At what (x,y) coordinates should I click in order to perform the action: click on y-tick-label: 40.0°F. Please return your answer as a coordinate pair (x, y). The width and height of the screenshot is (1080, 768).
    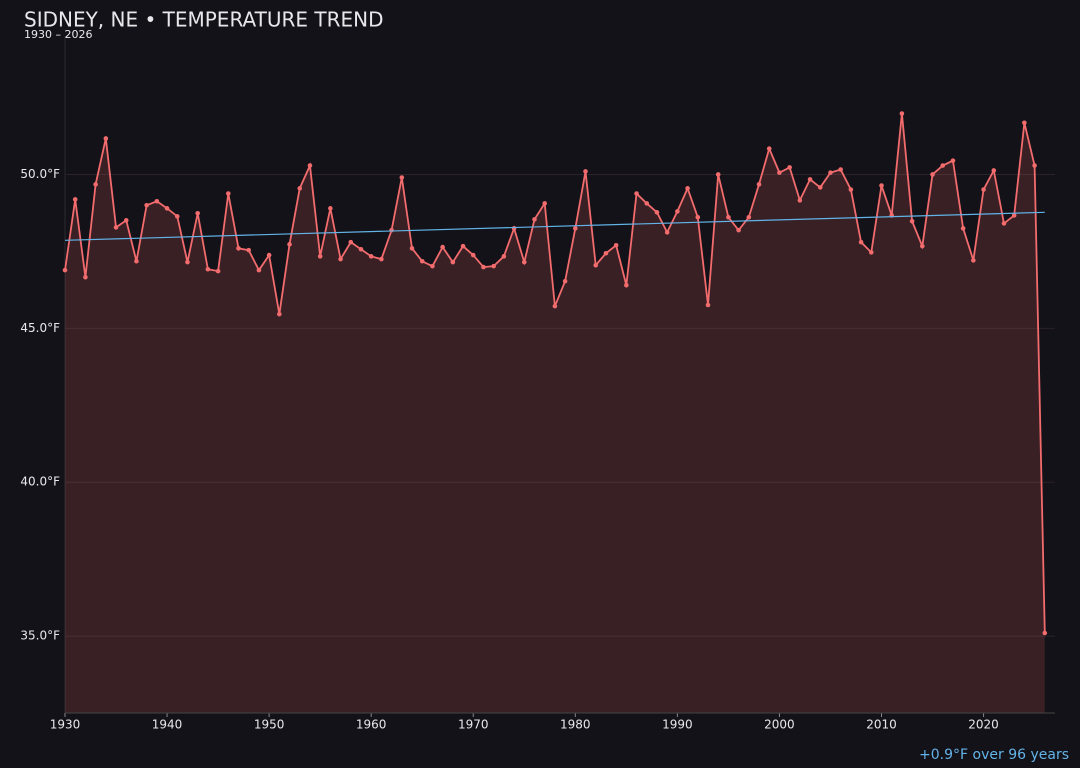
    Looking at the image, I should click on (40, 482).